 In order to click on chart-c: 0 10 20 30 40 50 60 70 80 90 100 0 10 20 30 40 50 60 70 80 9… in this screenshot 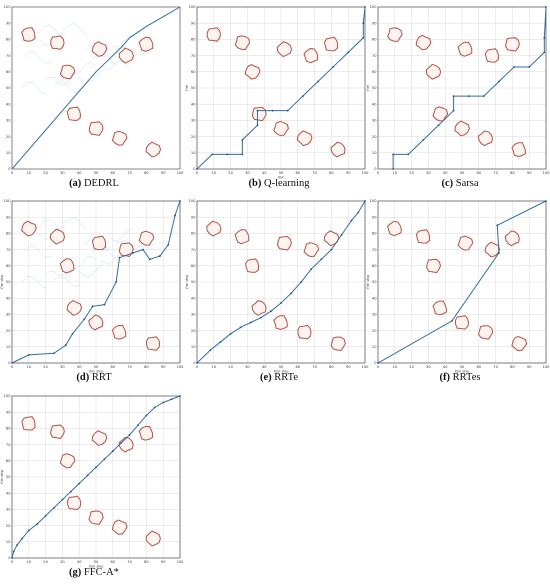, I will do `click(458, 90)`.